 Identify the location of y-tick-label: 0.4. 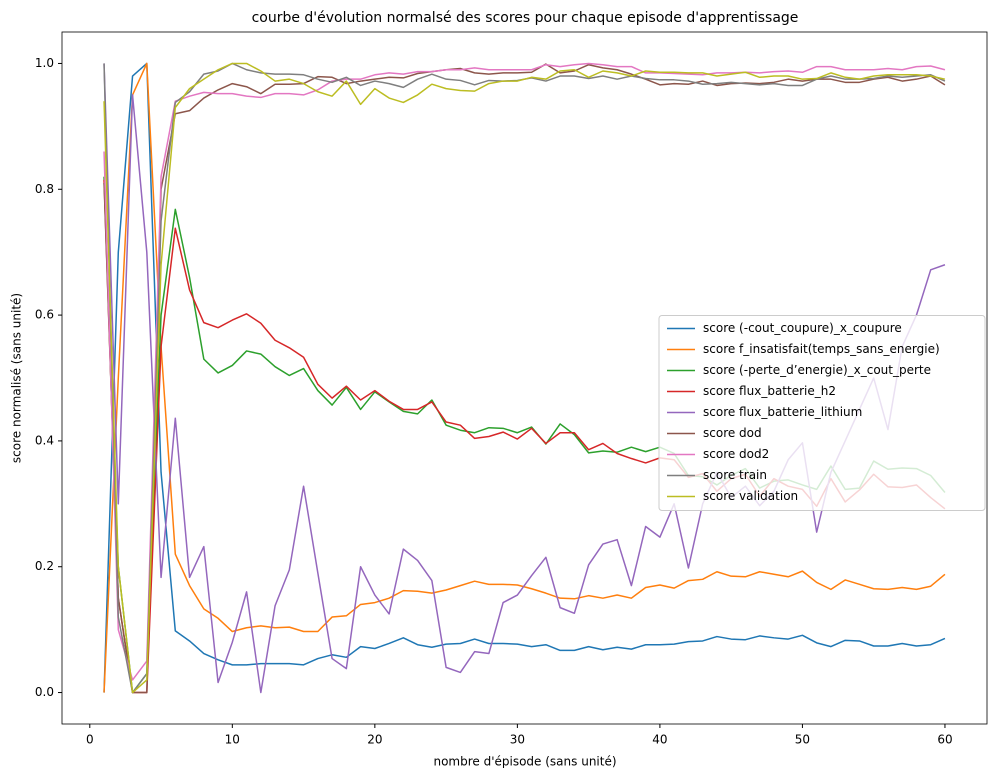
(44, 440).